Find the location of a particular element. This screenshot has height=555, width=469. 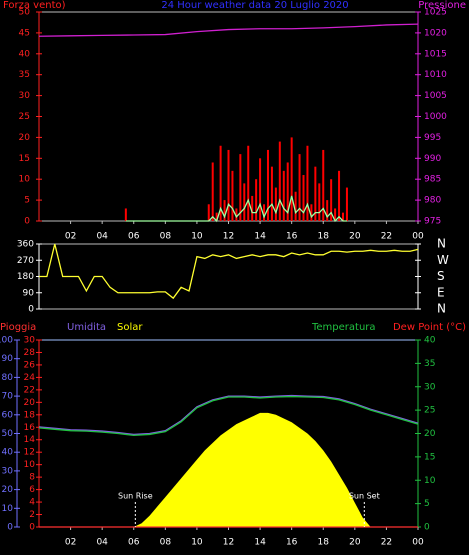

y-tick-label: 985 is located at coordinates (432, 180).